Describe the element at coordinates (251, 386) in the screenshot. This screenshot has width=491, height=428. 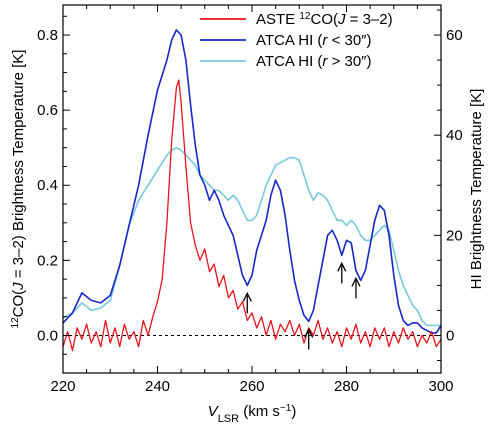
I see `x-tick-label: 260` at that location.